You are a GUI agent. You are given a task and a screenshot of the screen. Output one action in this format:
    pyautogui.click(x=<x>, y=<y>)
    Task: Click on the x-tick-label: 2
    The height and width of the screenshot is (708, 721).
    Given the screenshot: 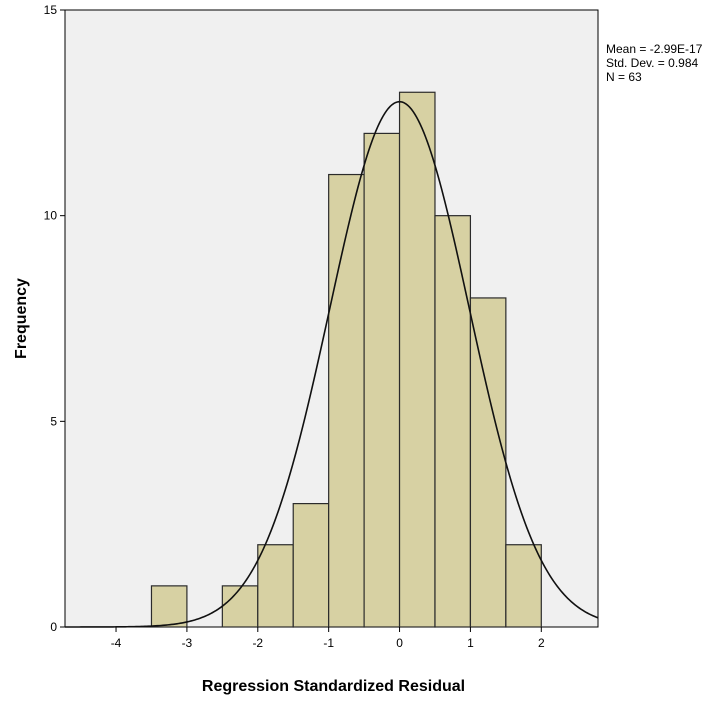 What is the action you would take?
    pyautogui.click(x=541, y=643)
    